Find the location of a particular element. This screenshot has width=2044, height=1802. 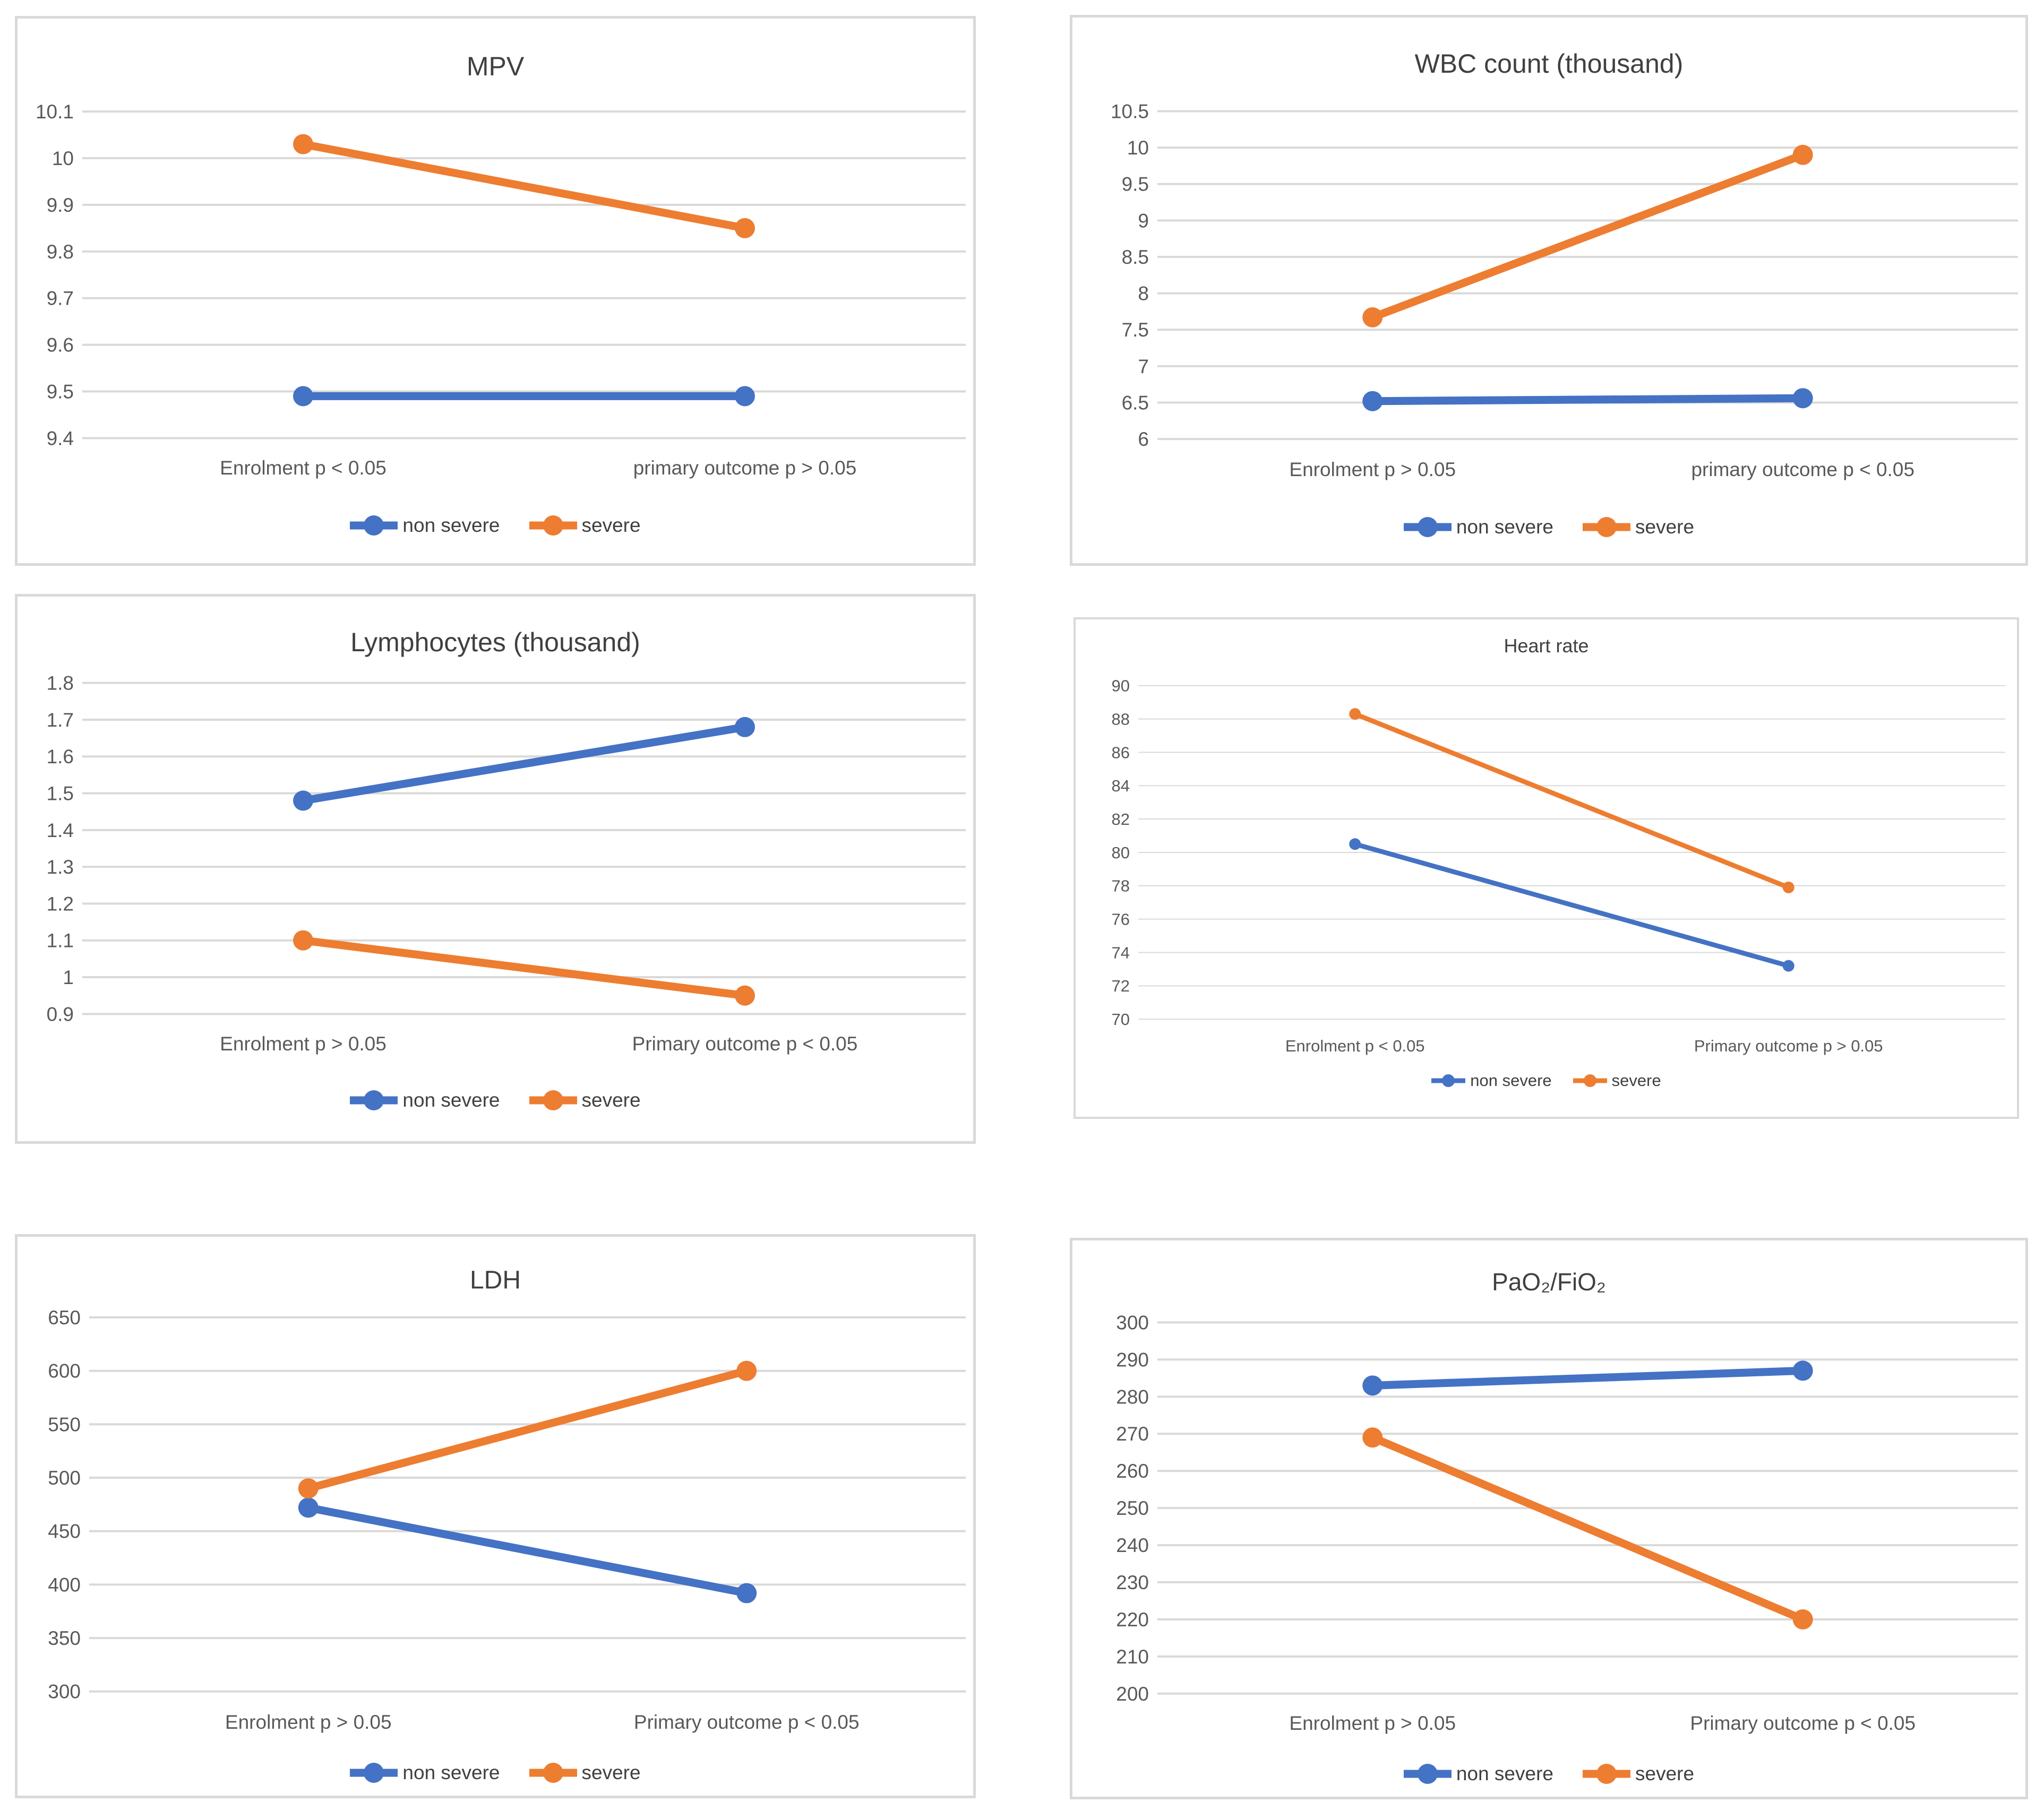

y-tick-label: 8 is located at coordinates (1143, 294).